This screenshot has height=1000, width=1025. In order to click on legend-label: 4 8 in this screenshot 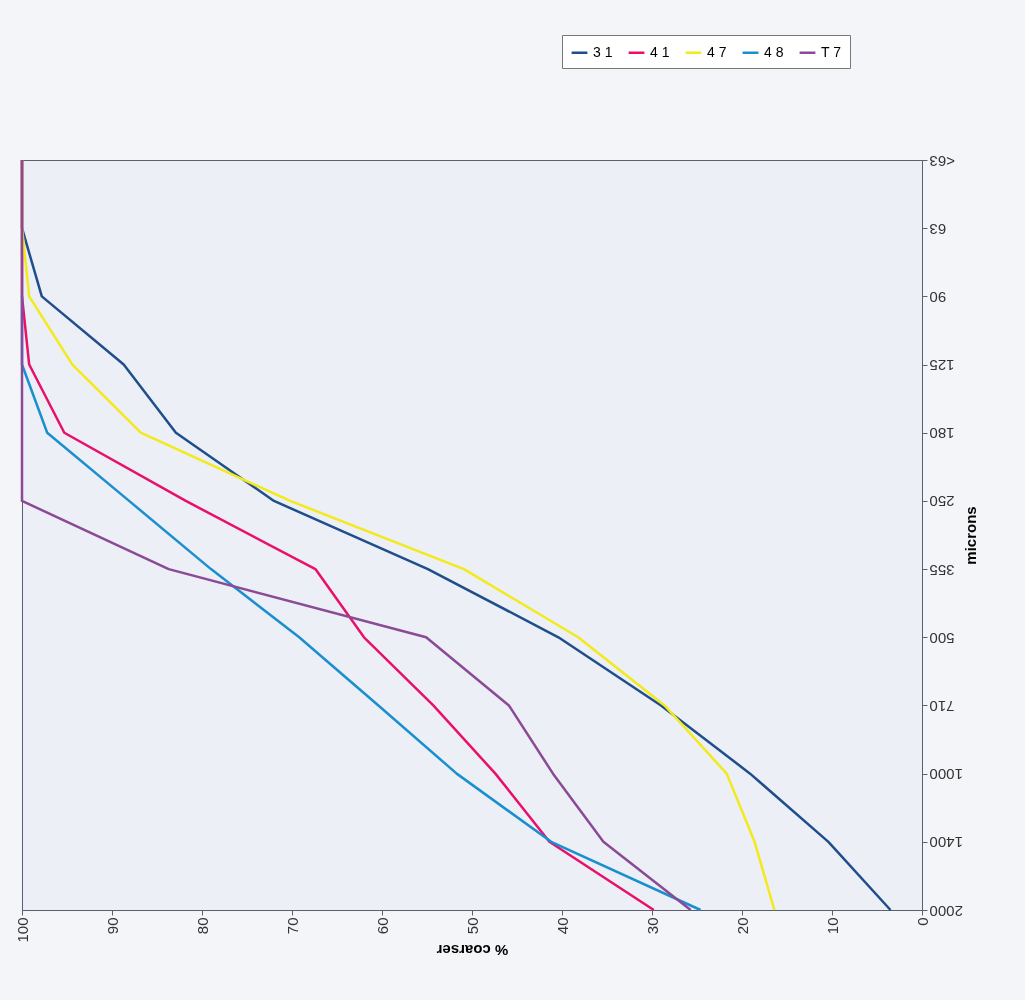, I will do `click(774, 51)`.